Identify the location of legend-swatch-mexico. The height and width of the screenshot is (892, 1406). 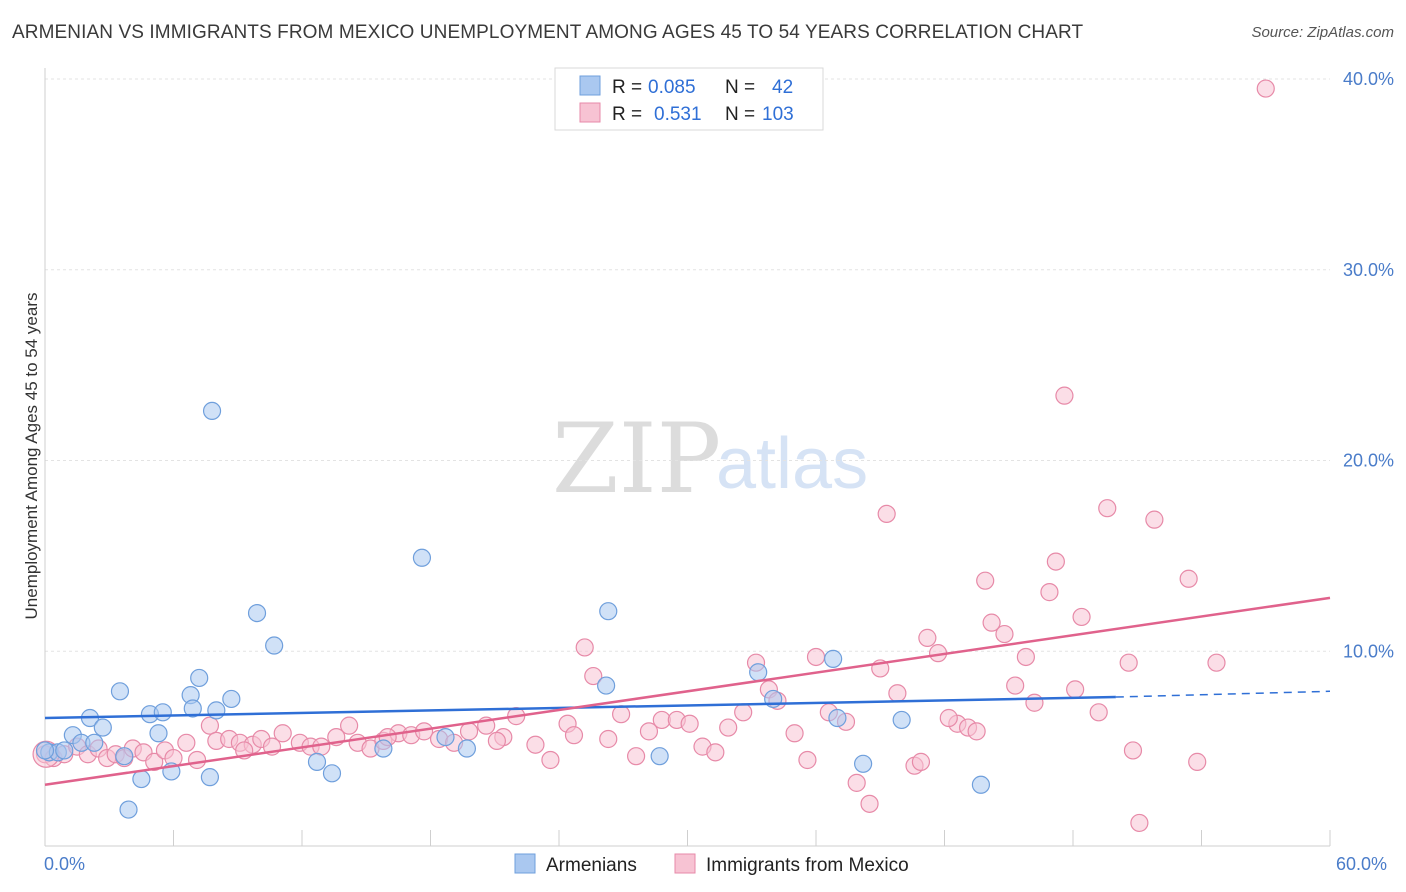
(590, 112).